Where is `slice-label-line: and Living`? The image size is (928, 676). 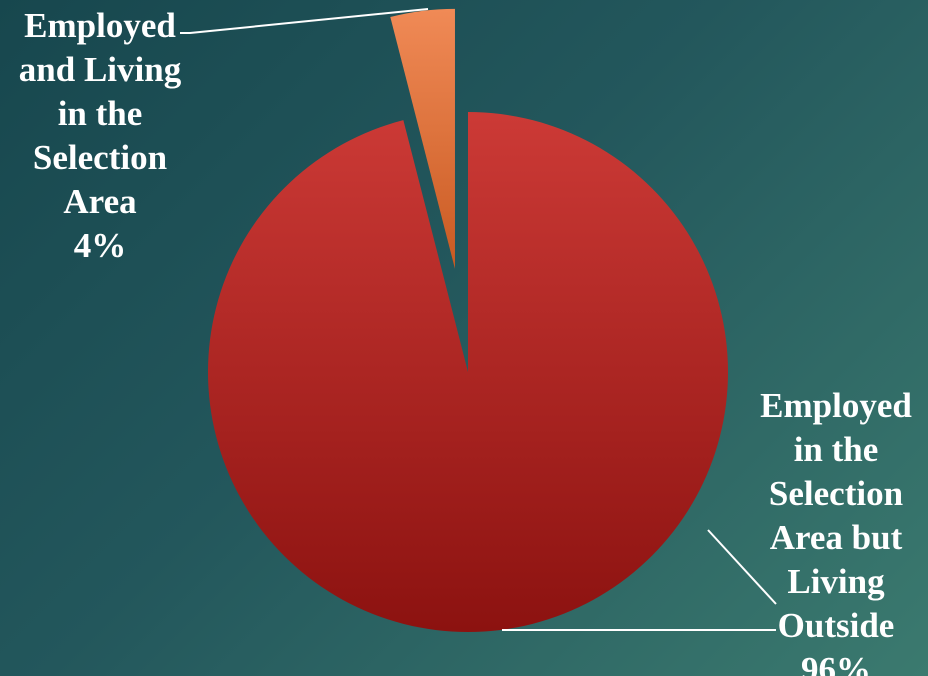 slice-label-line: and Living is located at coordinates (100, 69).